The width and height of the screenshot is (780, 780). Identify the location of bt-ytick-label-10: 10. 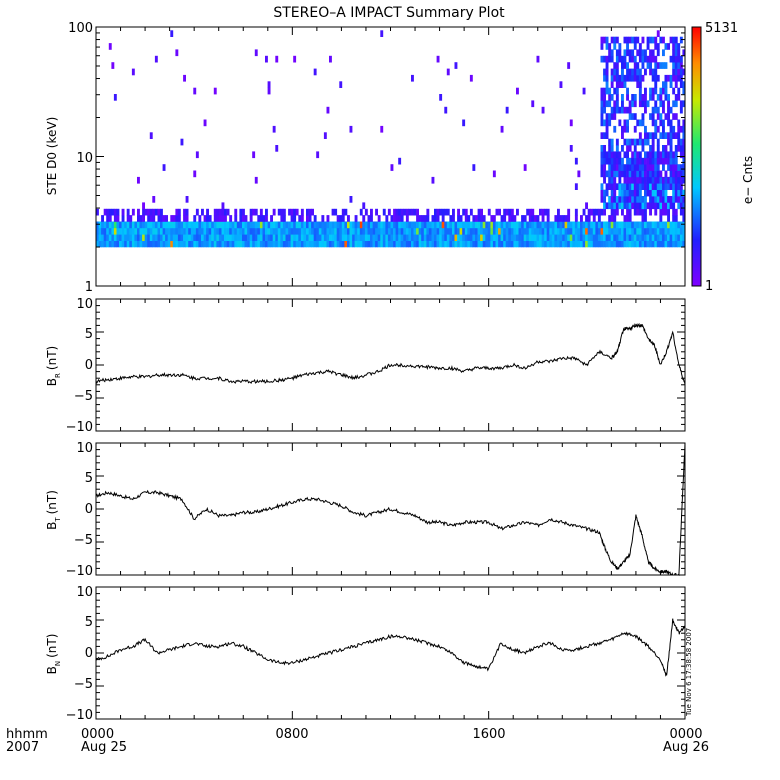
(84, 448).